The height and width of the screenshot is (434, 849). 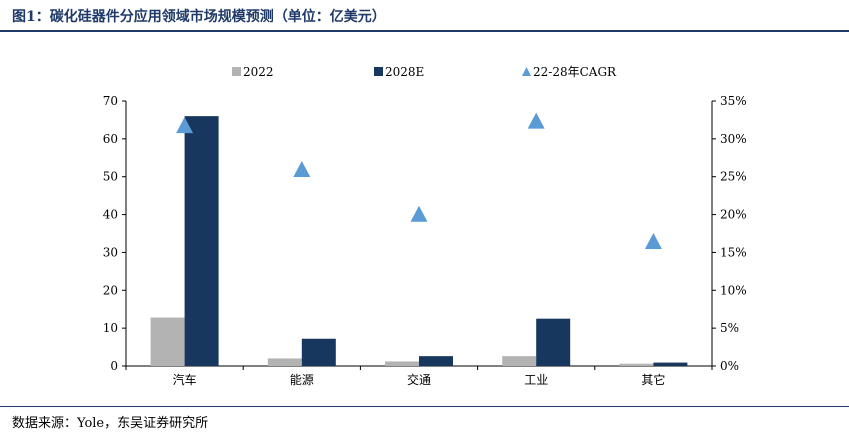 What do you see at coordinates (185, 379) in the screenshot?
I see `x-tick-label: 汽车` at bounding box center [185, 379].